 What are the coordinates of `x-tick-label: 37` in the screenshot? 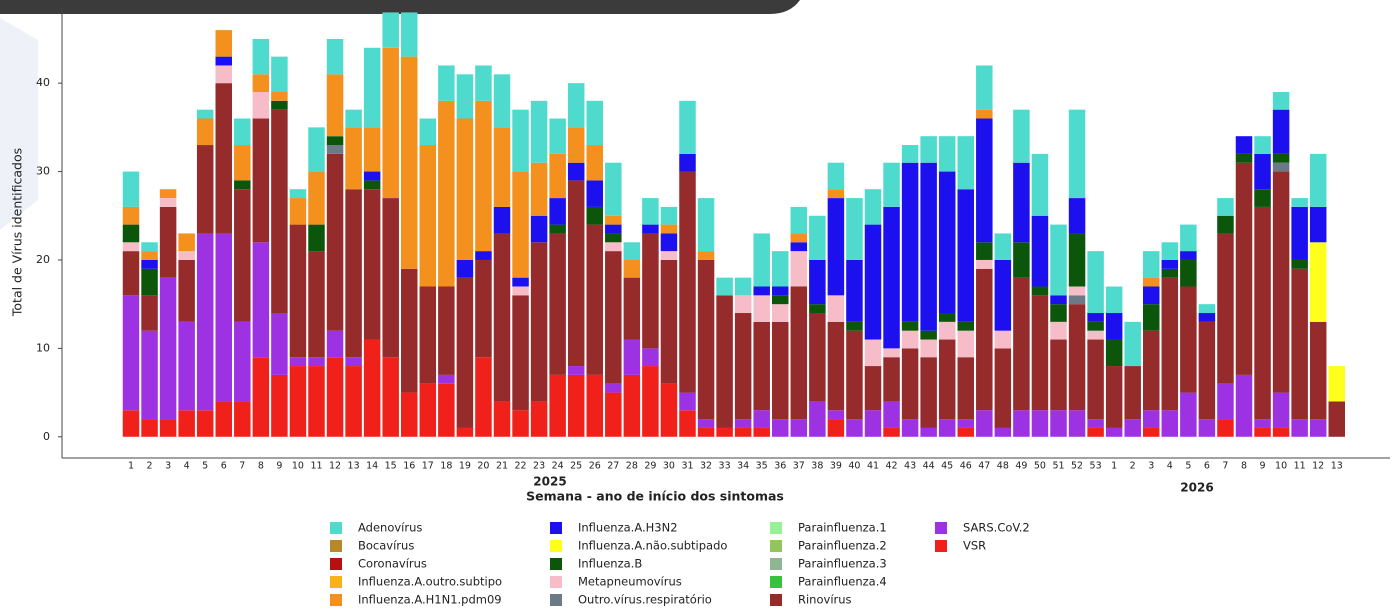 It's located at (799, 466).